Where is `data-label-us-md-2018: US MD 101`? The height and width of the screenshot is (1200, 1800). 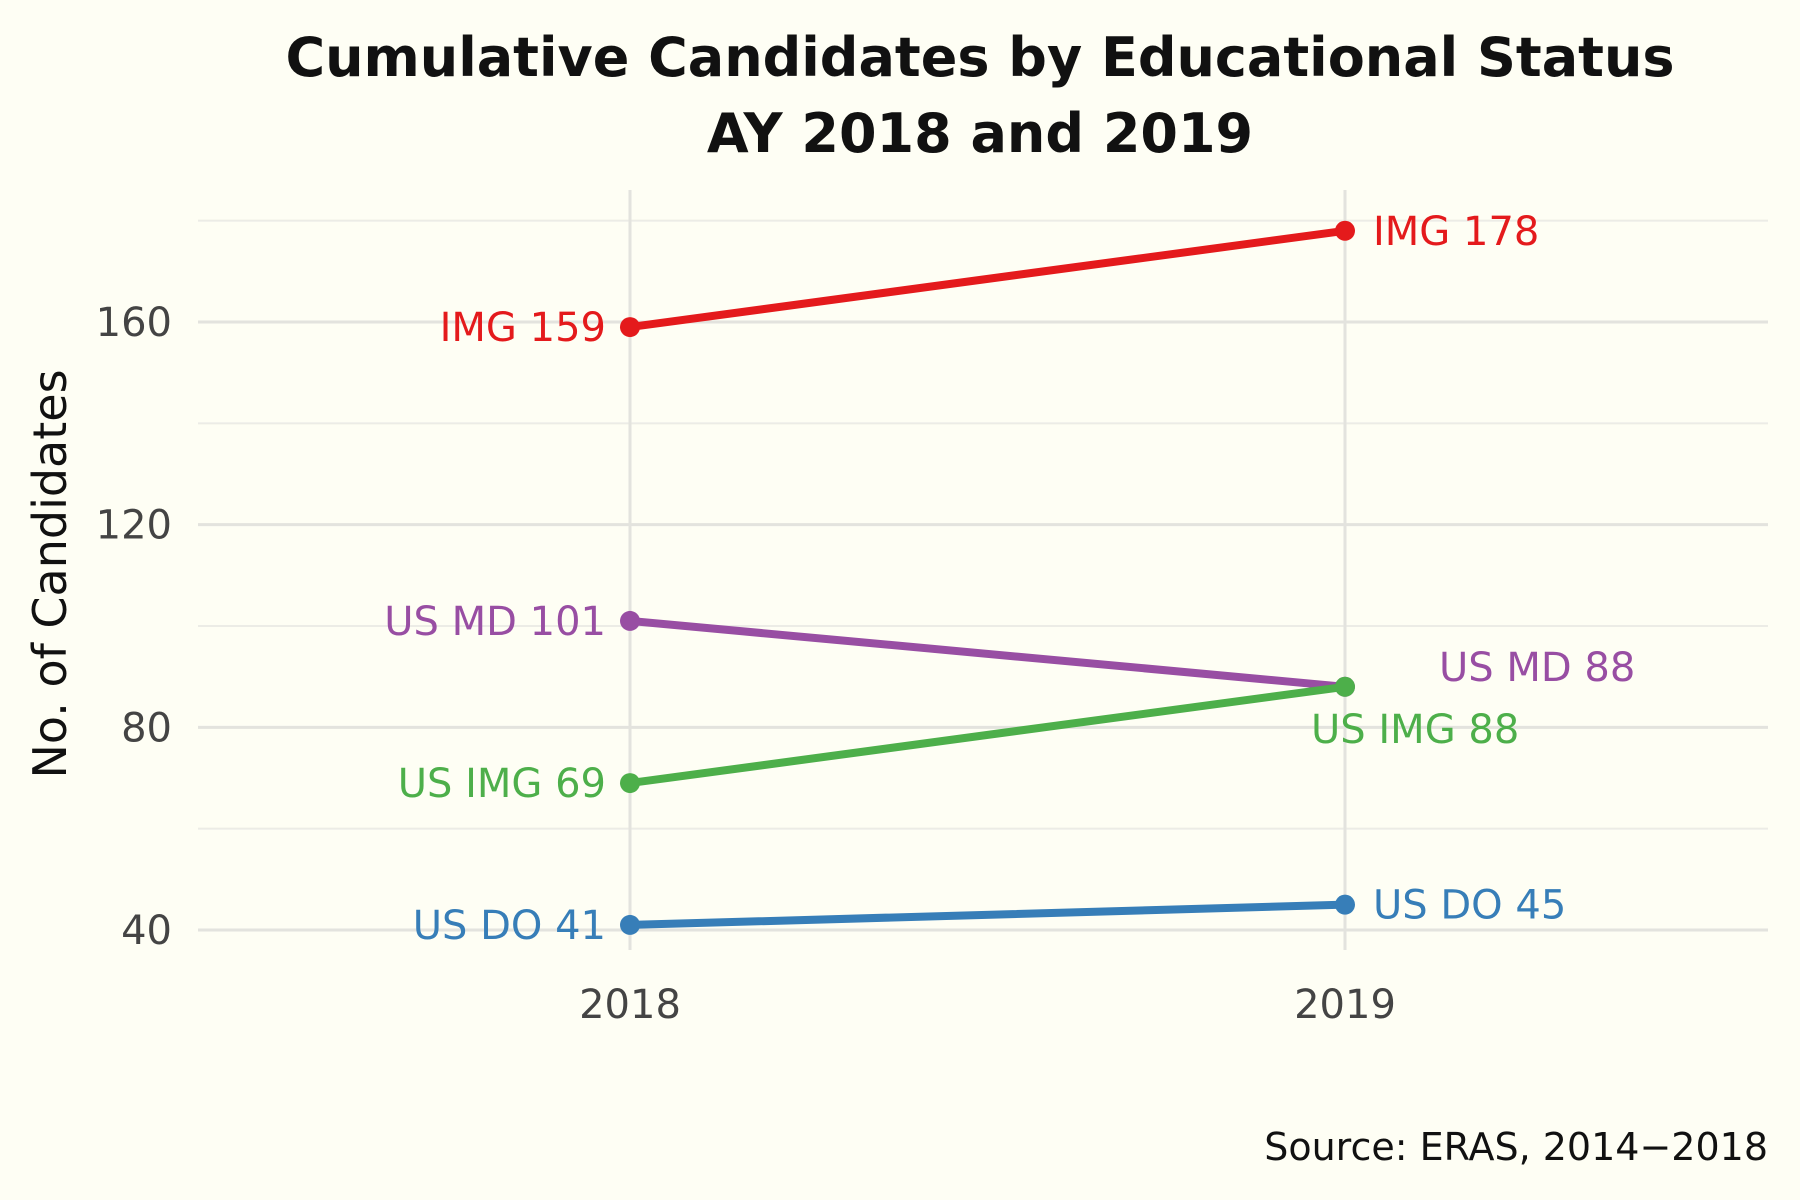 data-label-us-md-2018: US MD 101 is located at coordinates (495, 622).